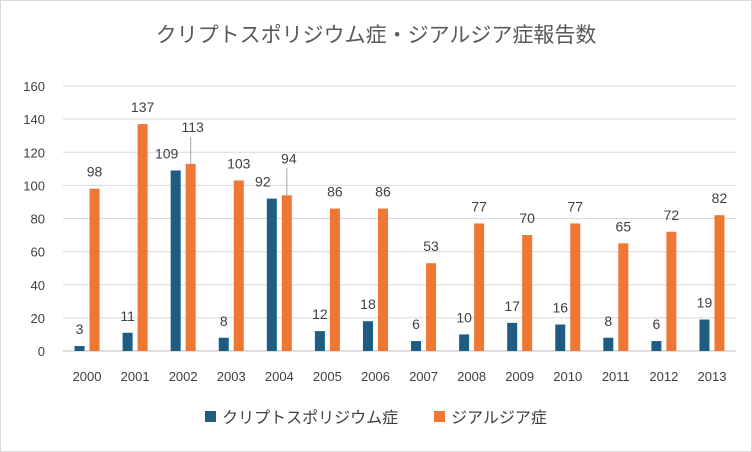  Describe the element at coordinates (263, 182) in the screenshot. I see `data-label-series0-2004: 92` at that location.